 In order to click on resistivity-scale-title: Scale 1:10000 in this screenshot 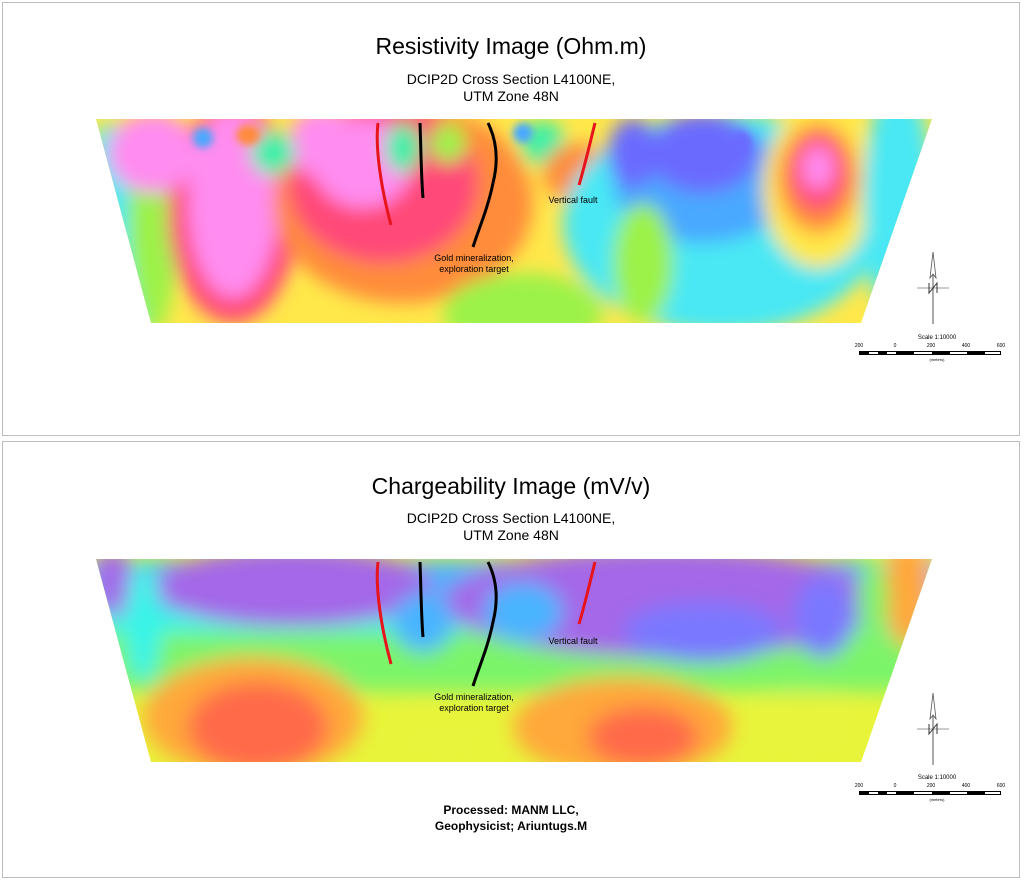, I will do `click(937, 338)`.